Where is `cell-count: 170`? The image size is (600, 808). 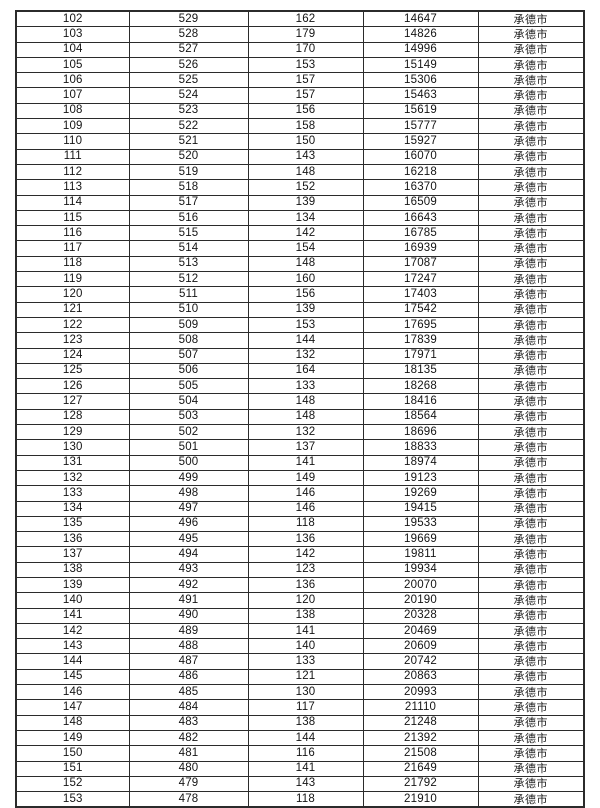 cell-count: 170 is located at coordinates (305, 49).